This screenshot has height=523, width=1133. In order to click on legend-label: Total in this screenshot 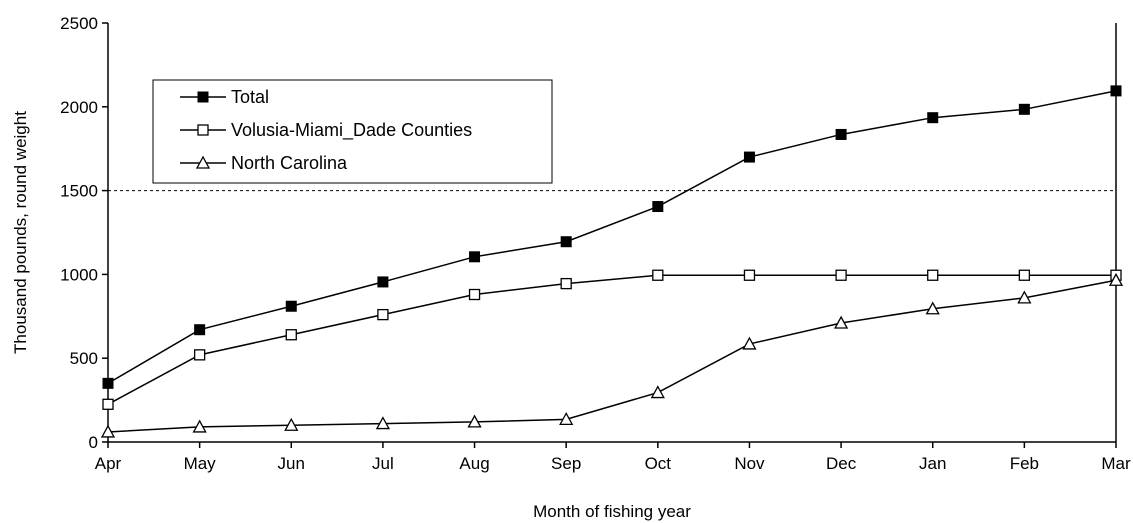, I will do `click(250, 97)`.